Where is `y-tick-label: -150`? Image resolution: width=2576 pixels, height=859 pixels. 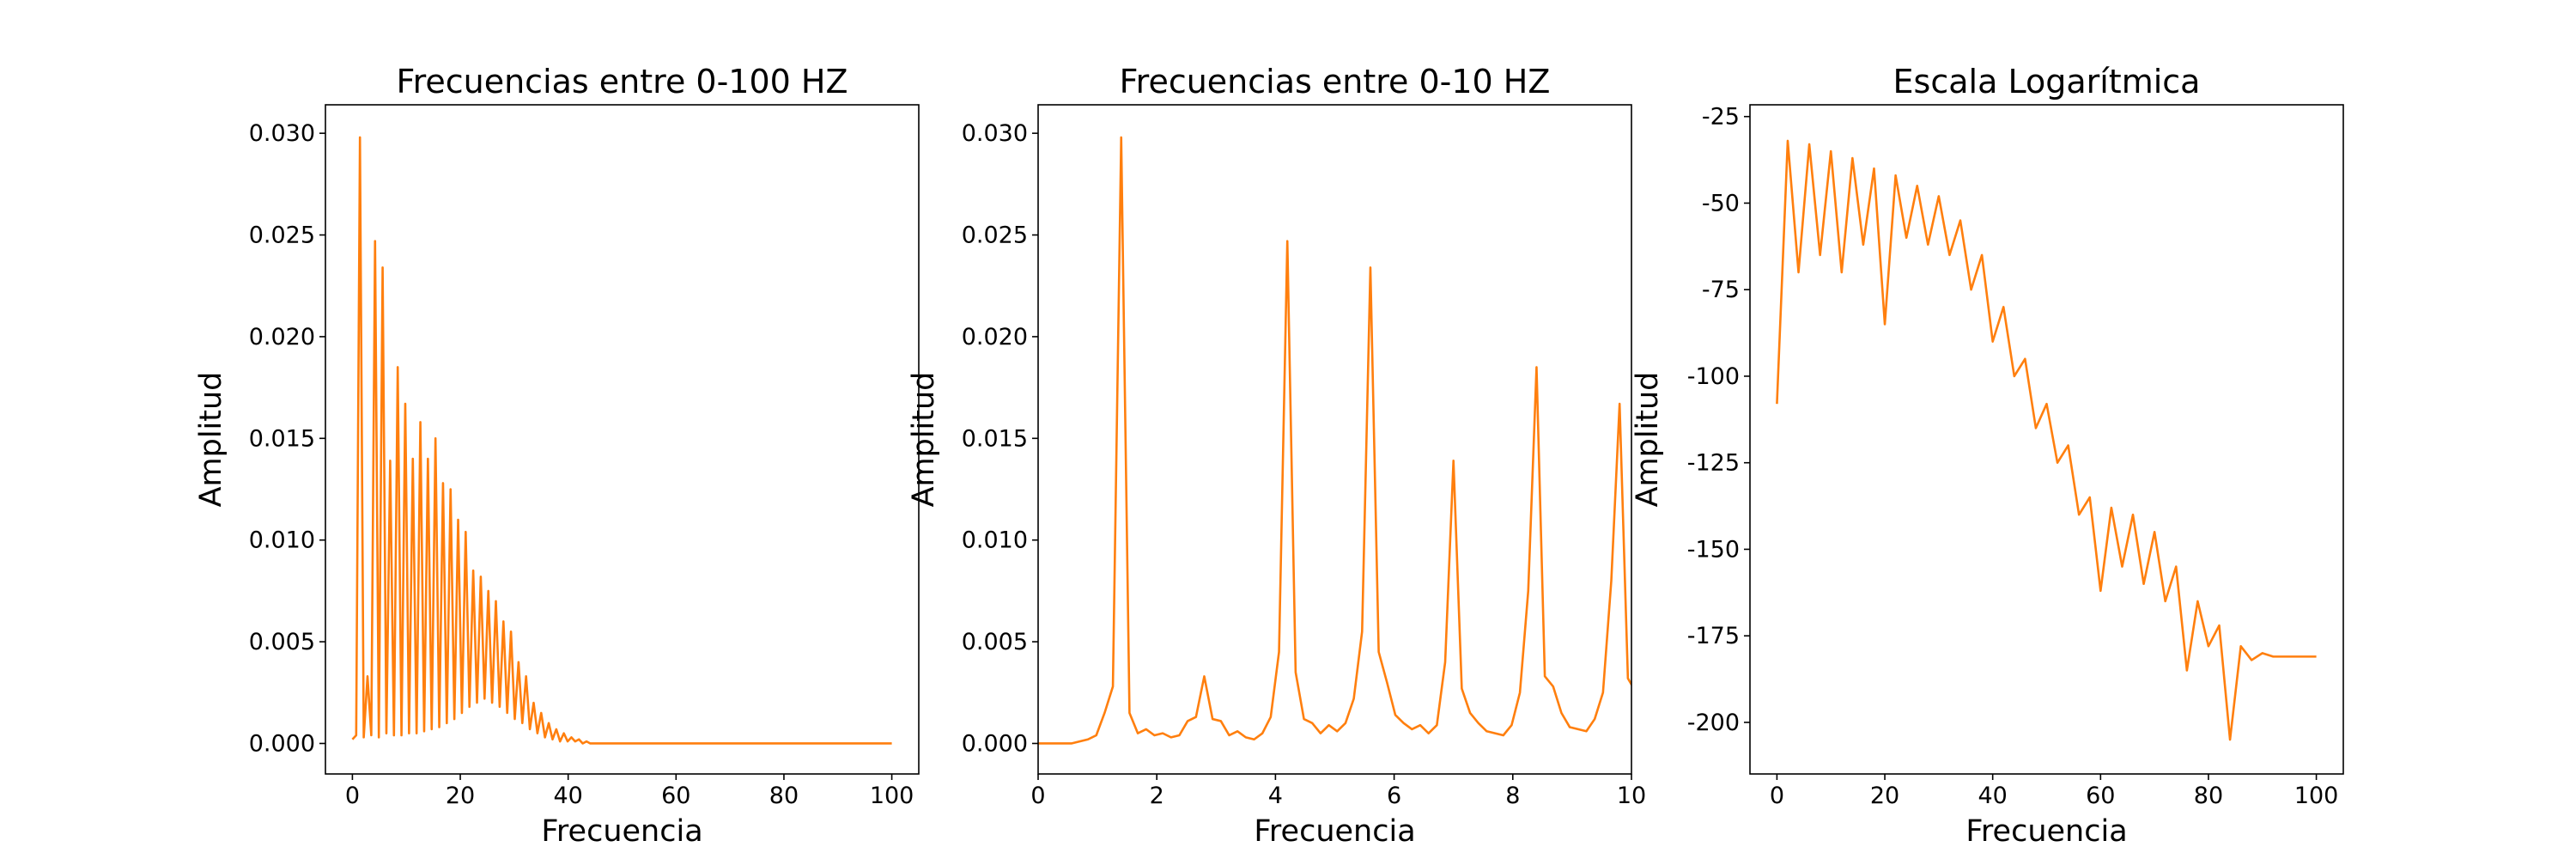
y-tick-label: -150 is located at coordinates (1714, 549).